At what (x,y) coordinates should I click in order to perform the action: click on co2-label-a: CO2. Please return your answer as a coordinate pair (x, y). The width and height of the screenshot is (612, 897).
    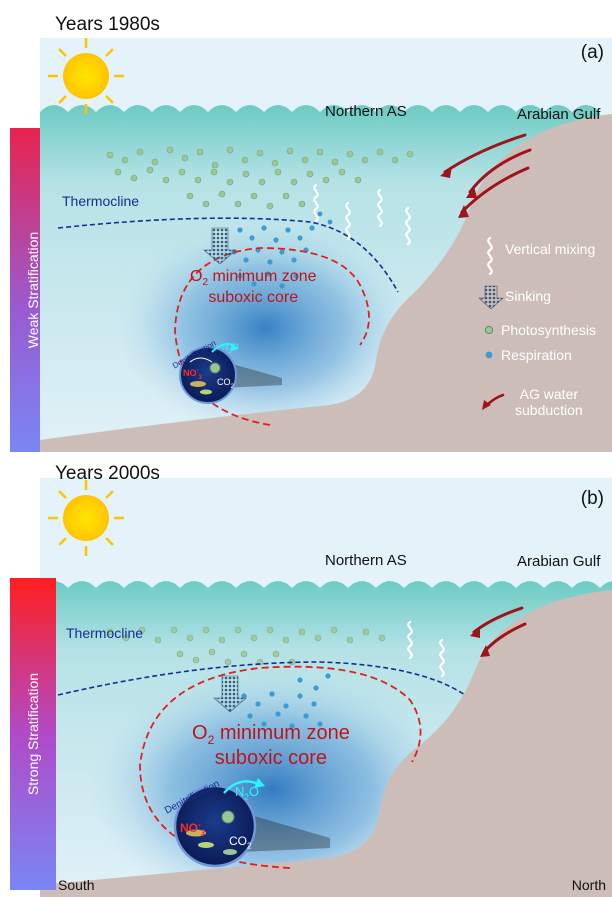
    Looking at the image, I should click on (225, 383).